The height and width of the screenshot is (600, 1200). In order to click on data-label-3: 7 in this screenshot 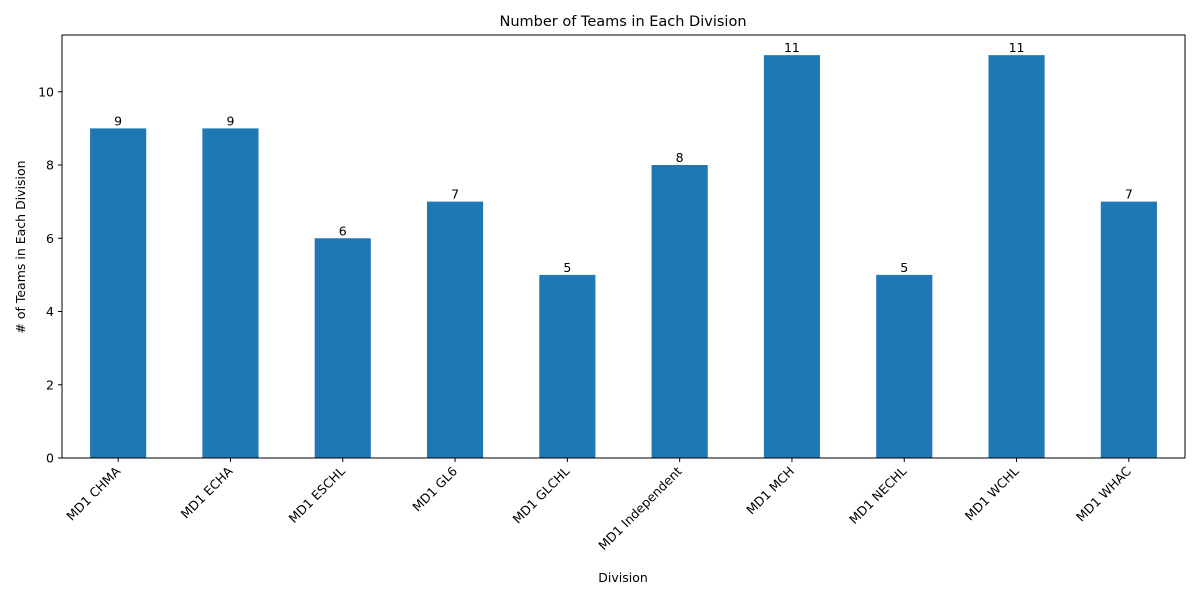, I will do `click(455, 194)`.